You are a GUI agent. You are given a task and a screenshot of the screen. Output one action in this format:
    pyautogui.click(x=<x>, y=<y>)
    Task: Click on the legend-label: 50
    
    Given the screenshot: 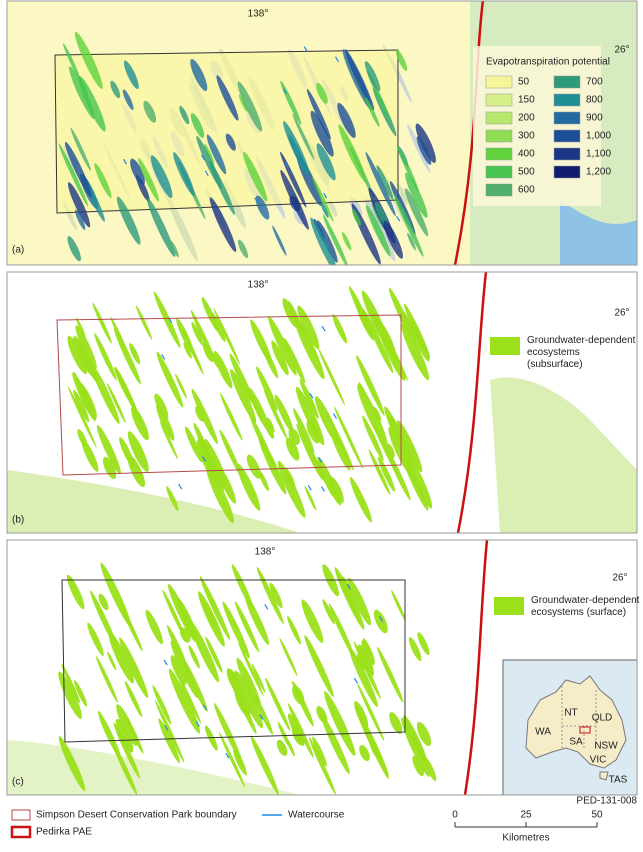 What is the action you would take?
    pyautogui.click(x=524, y=82)
    